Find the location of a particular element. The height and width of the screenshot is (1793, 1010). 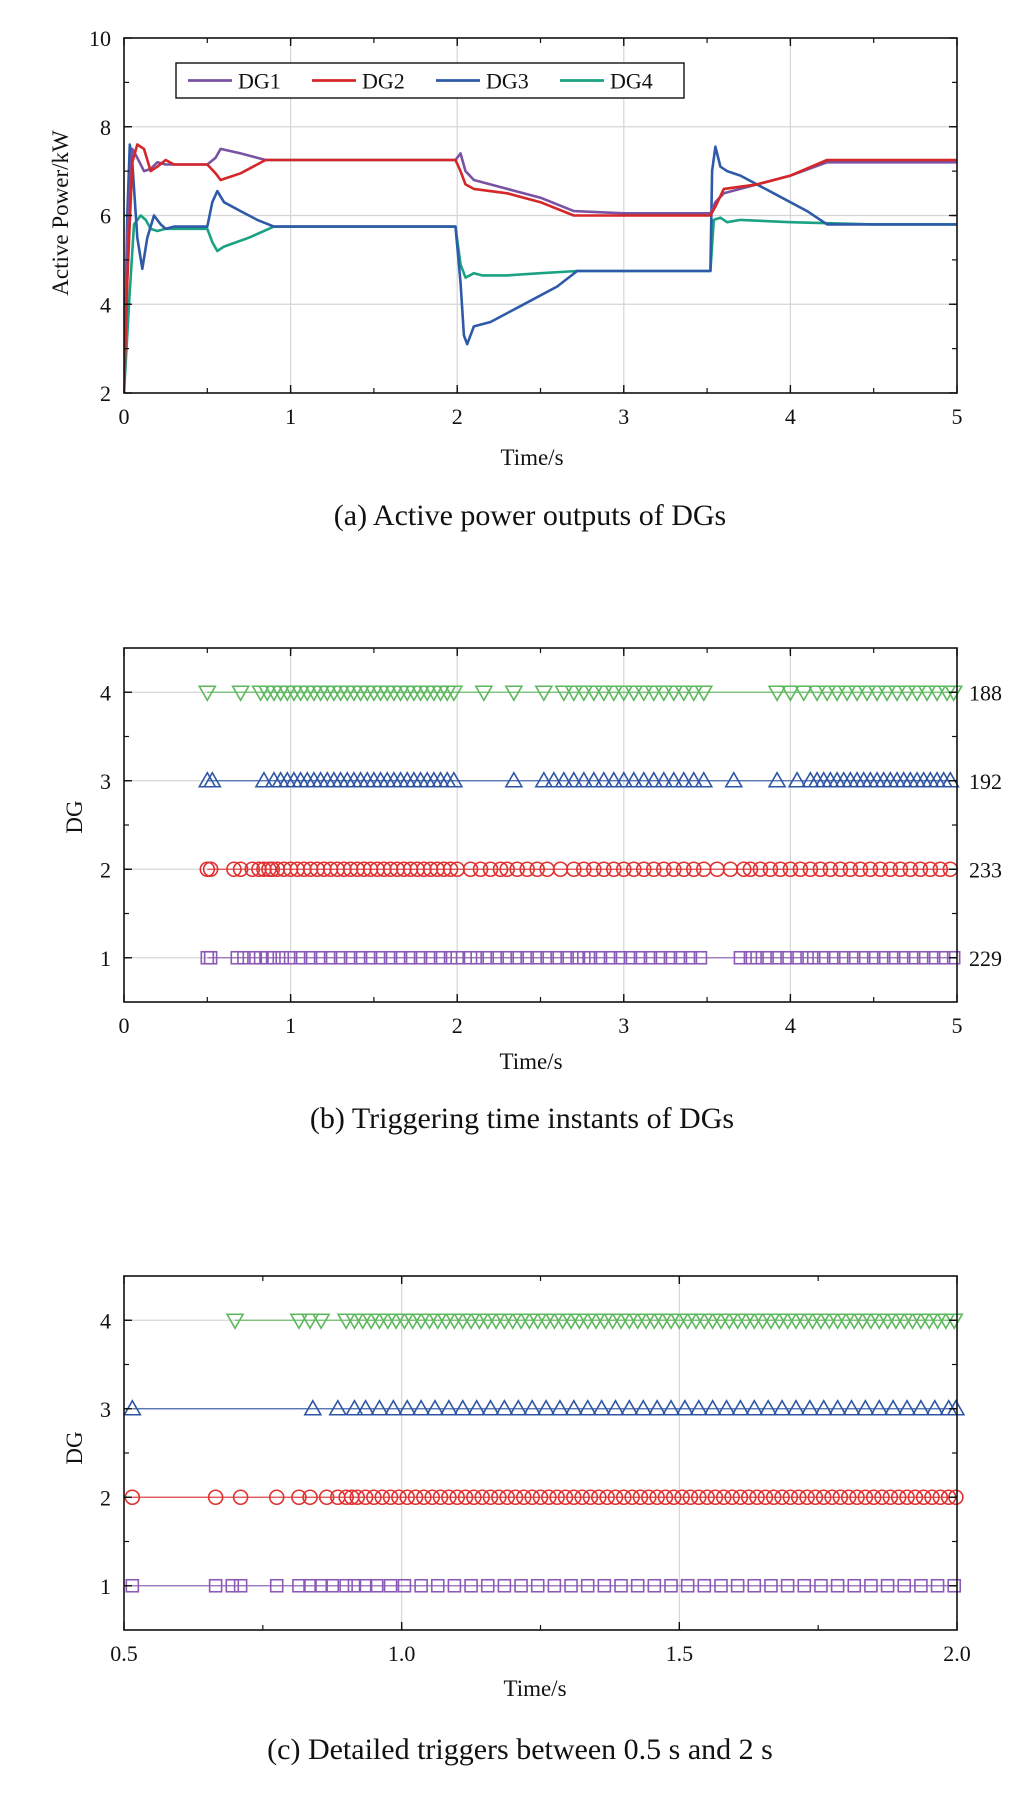

panel-b-ytick-label: 3 is located at coordinates (105, 781).